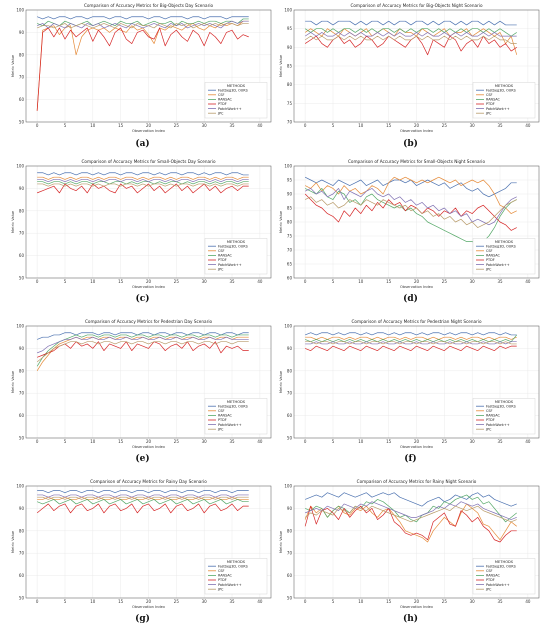 The height and width of the screenshot is (626, 550). Describe the element at coordinates (281, 541) in the screenshot. I see `y-axis-label: Metric Value` at that location.